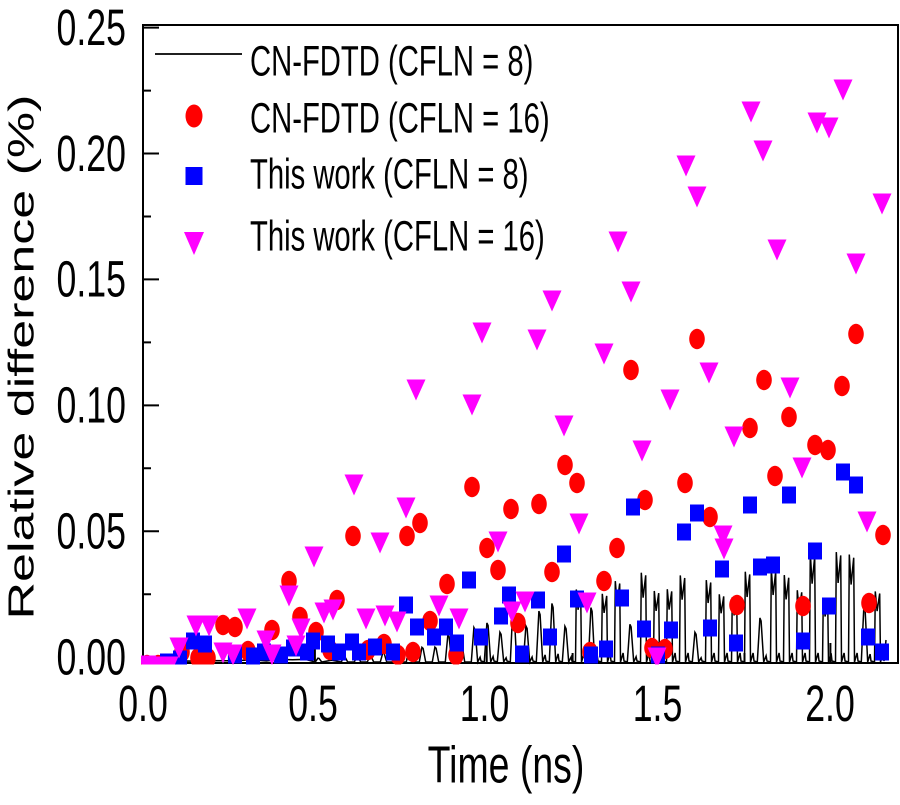  What do you see at coordinates (91, 531) in the screenshot?
I see `svg-text: 0.05` at bounding box center [91, 531].